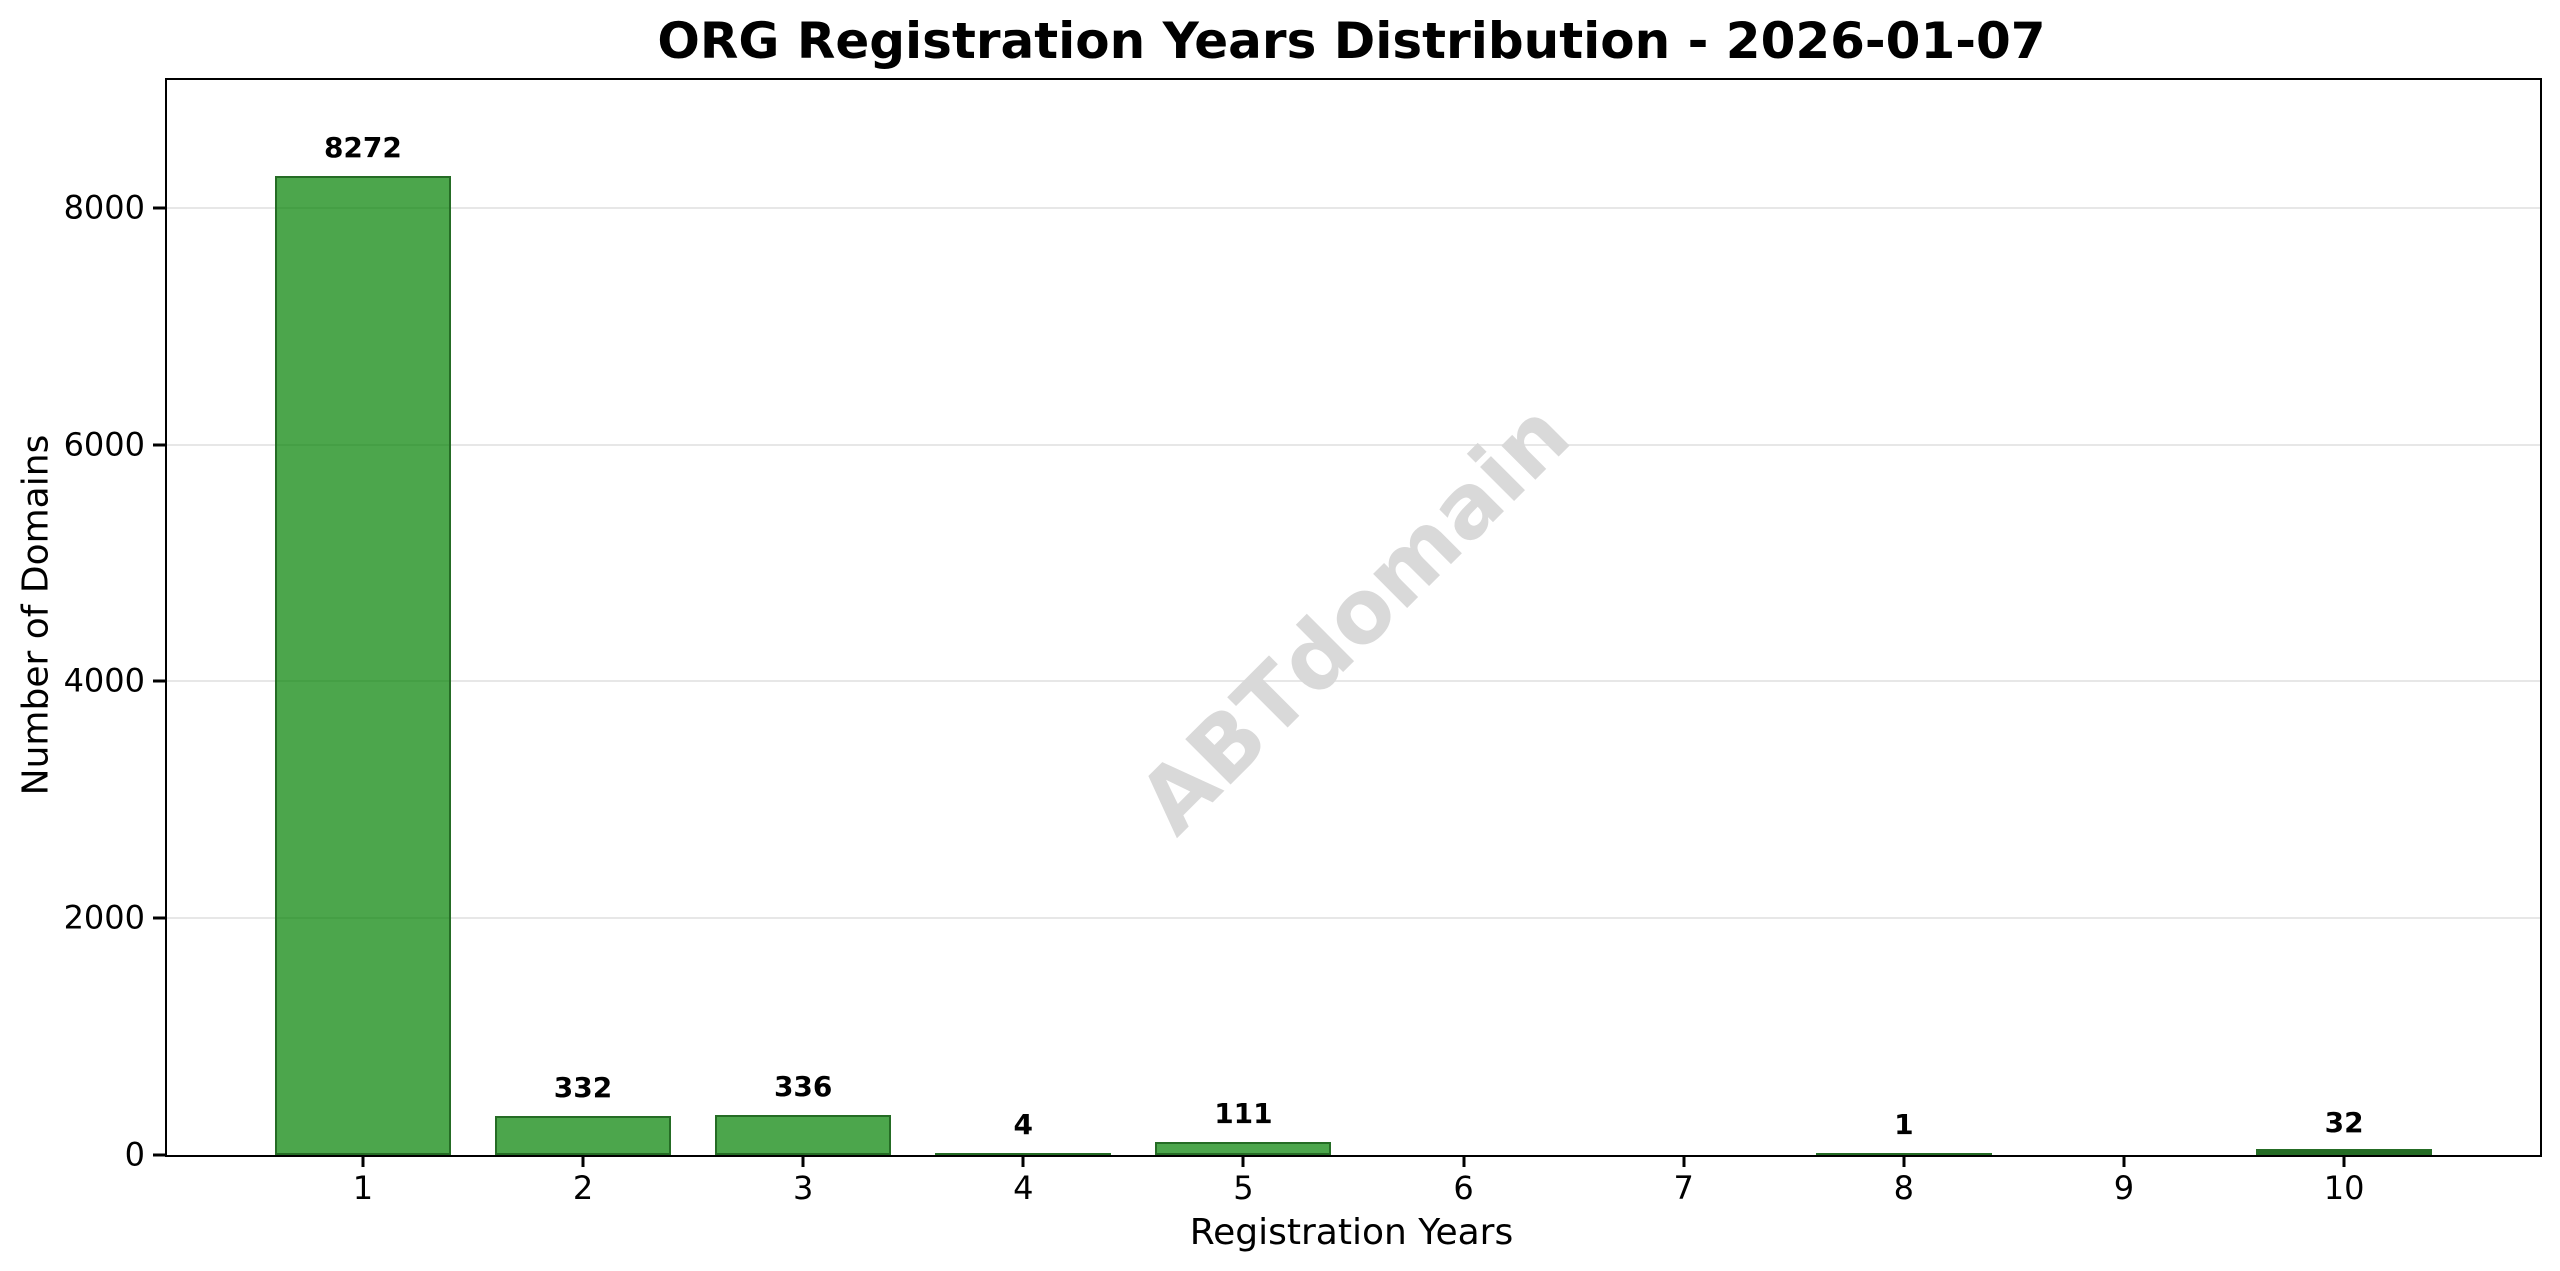 The width and height of the screenshot is (2560, 1271). What do you see at coordinates (2344, 1188) in the screenshot?
I see `x-tick-label: 10` at bounding box center [2344, 1188].